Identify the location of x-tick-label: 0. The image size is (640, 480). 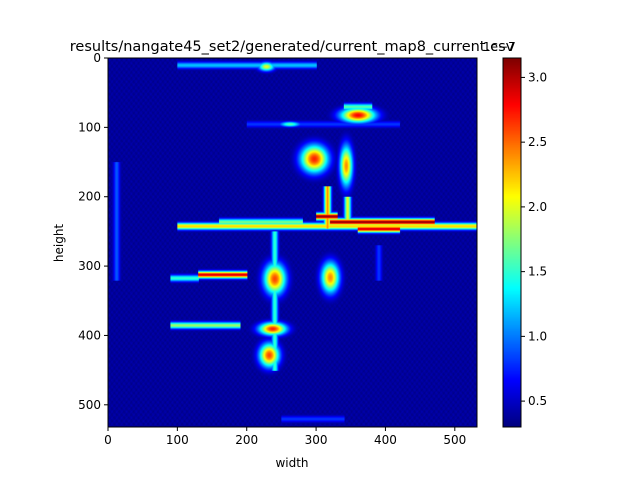
(108, 440).